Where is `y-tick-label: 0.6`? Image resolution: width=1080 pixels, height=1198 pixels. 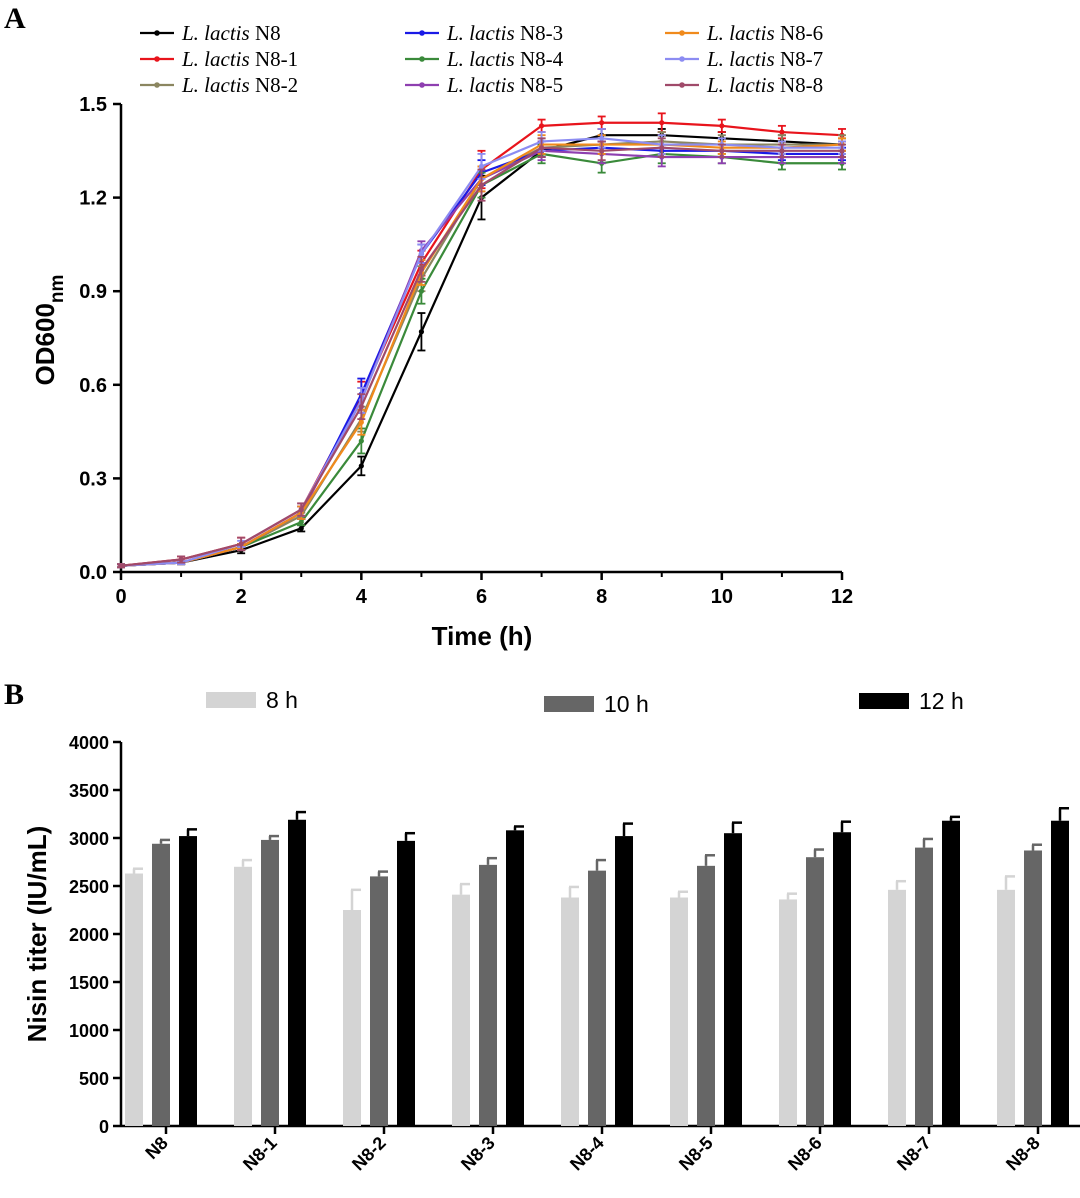 y-tick-label: 0.6 is located at coordinates (93, 386).